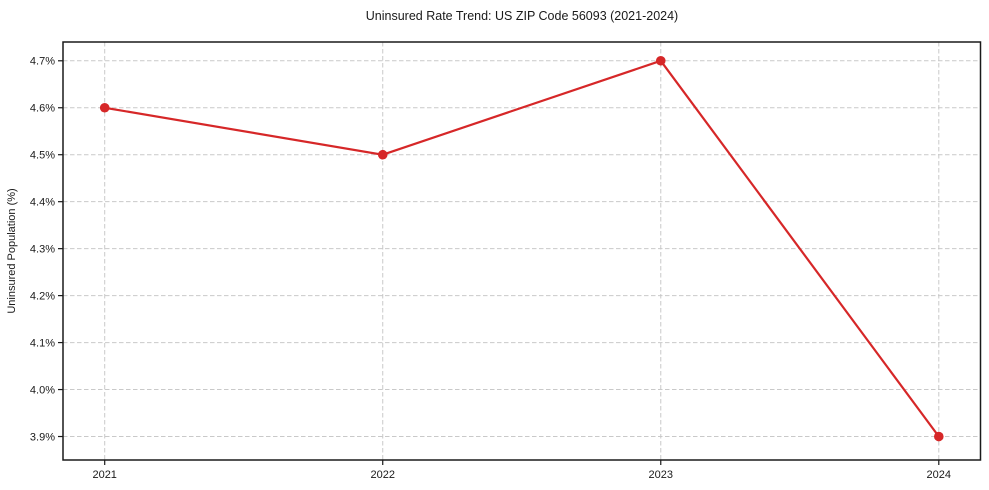 The image size is (989, 490). Describe the element at coordinates (42, 109) in the screenshot. I see `y-tick-label: 4.6%` at that location.